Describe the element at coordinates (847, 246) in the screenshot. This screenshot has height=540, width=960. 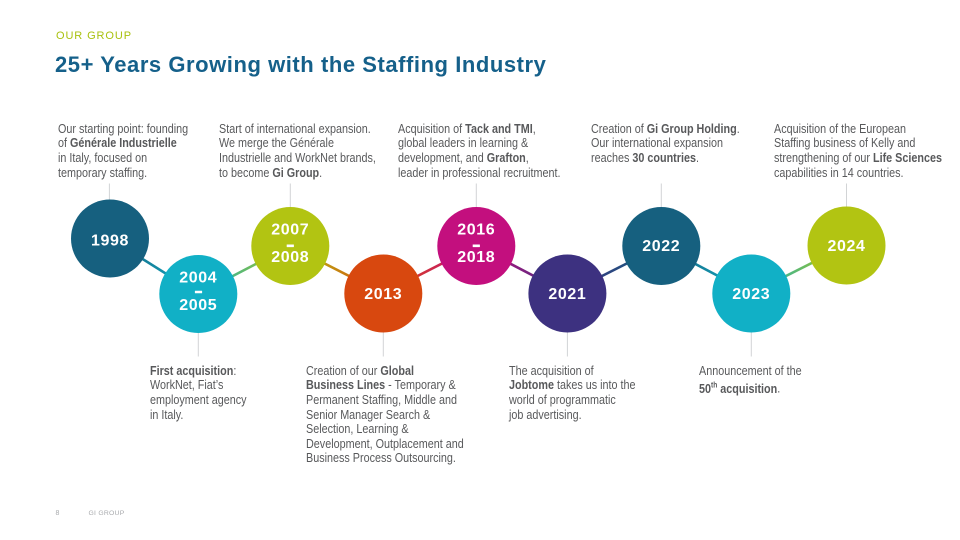
I see `svg-text: 2024` at that location.